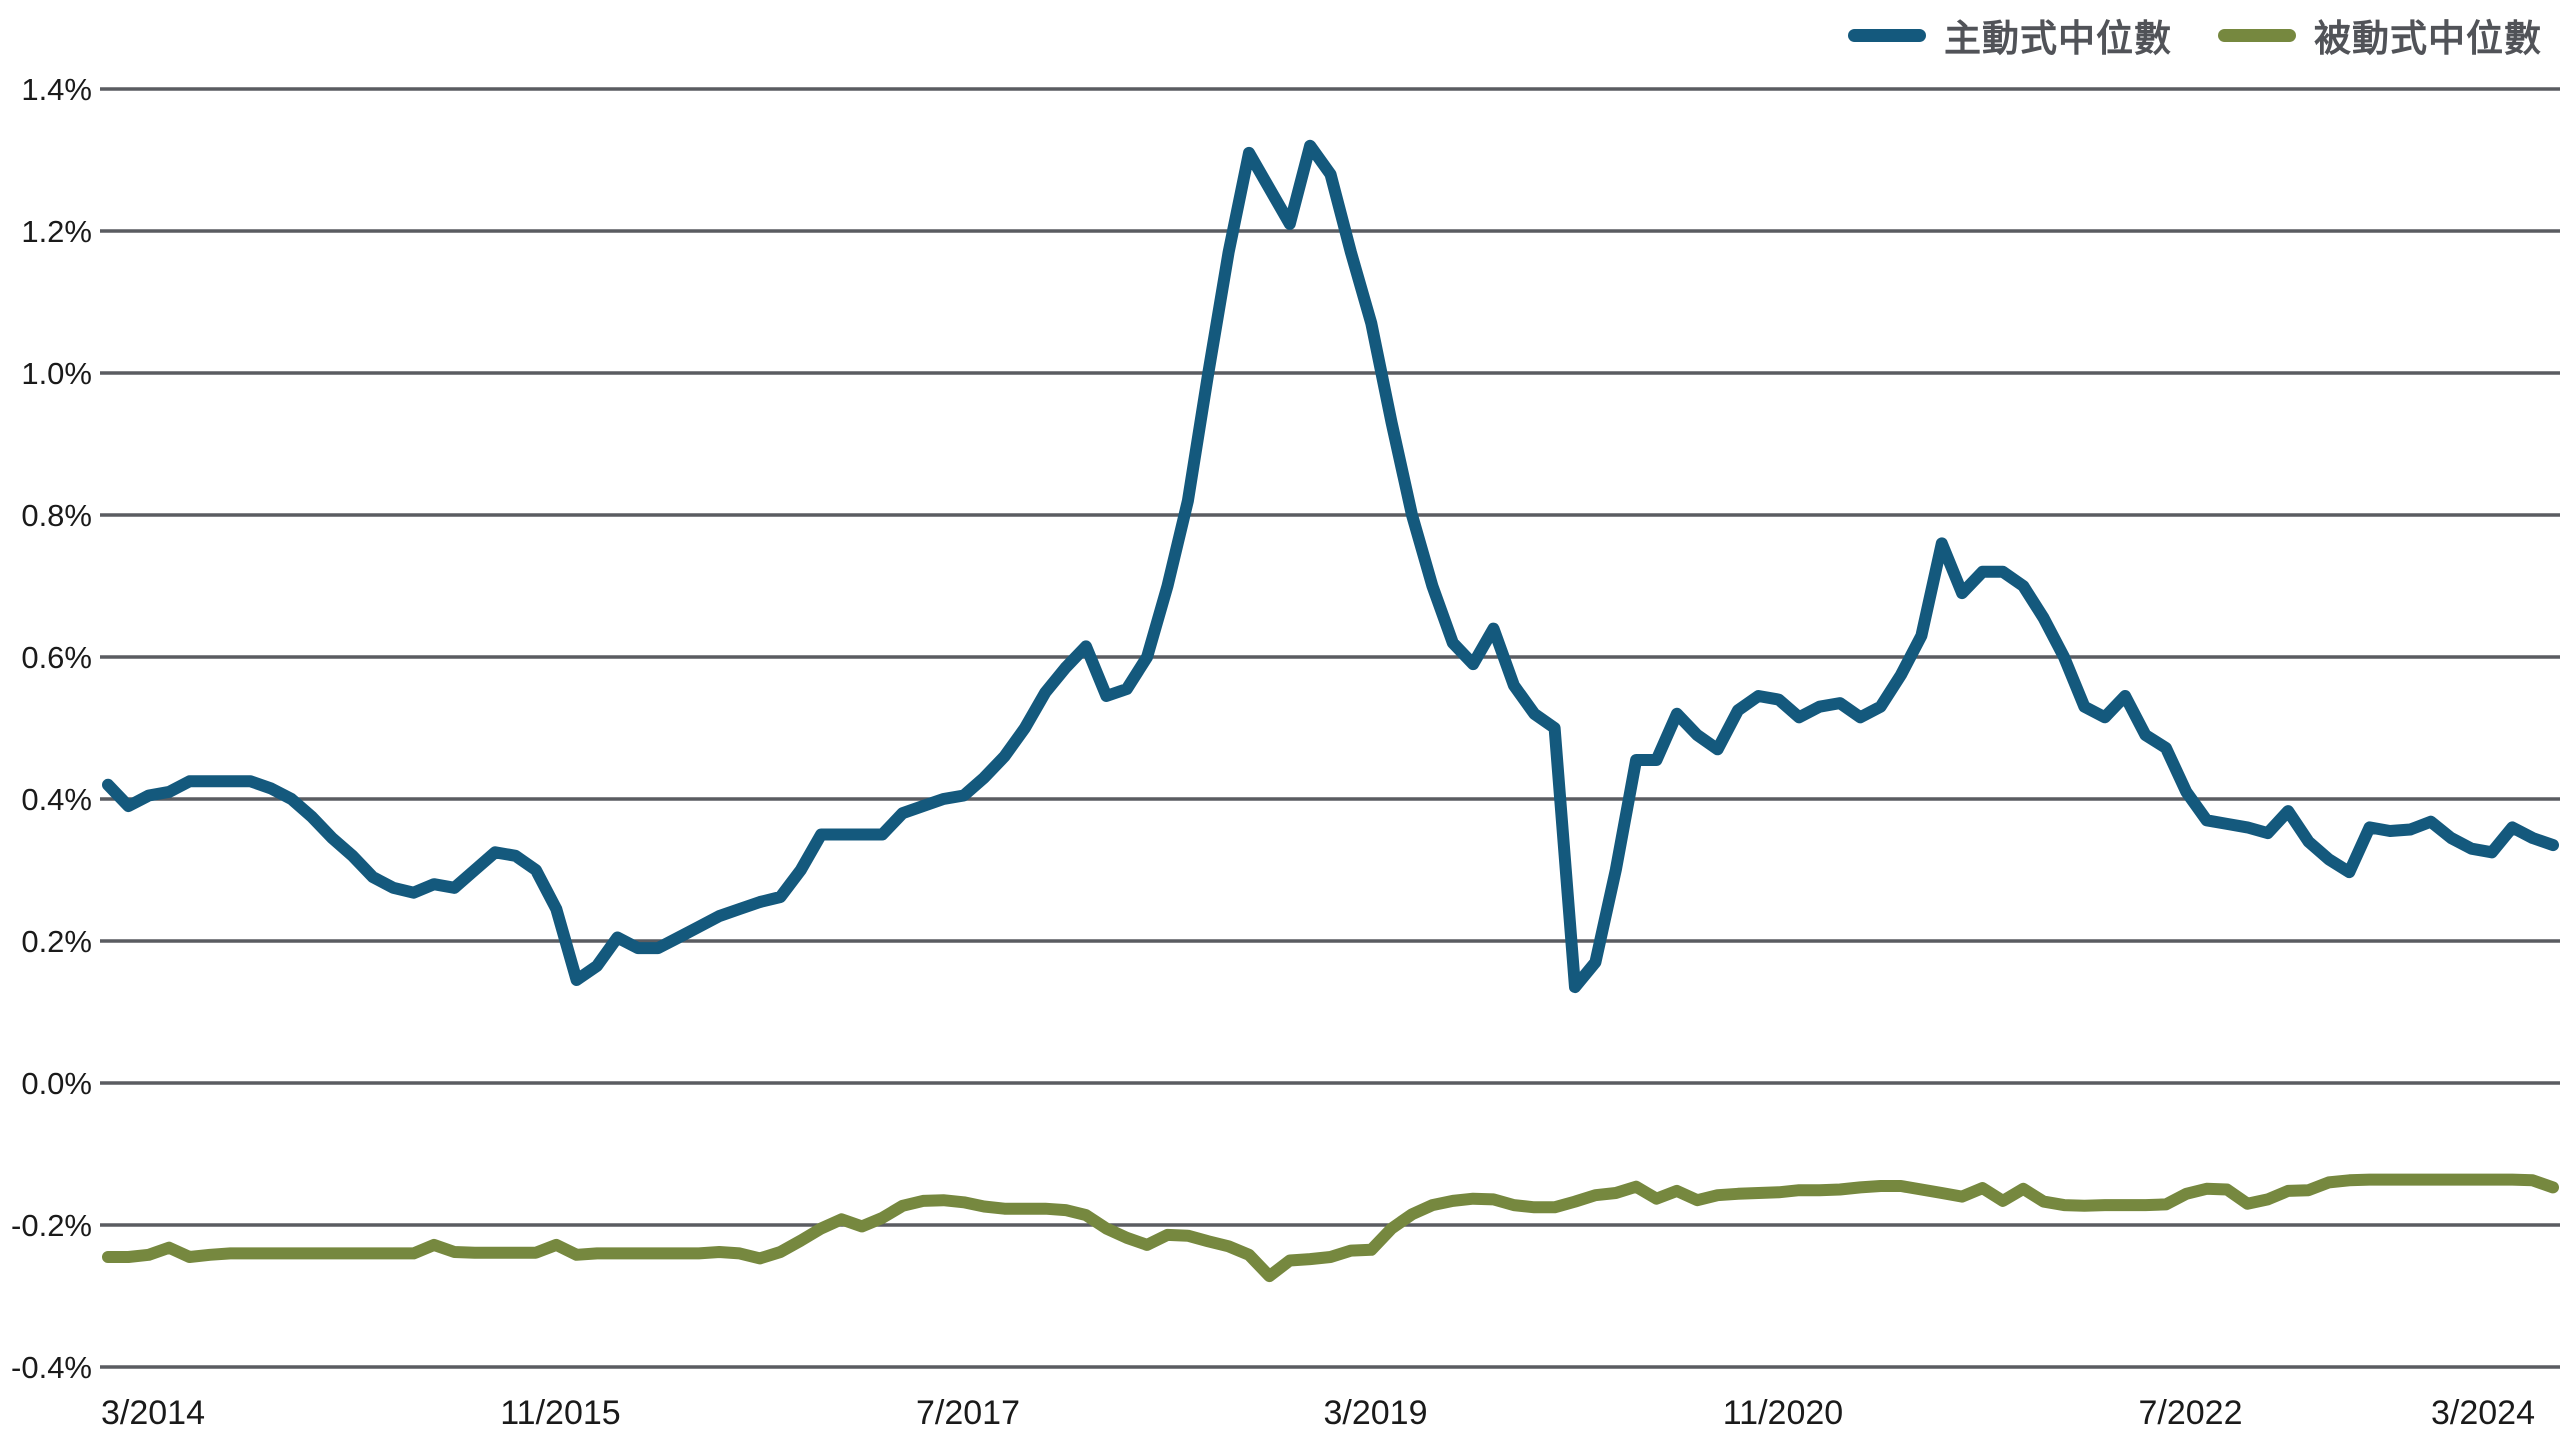 The height and width of the screenshot is (1440, 2560). Describe the element at coordinates (2257, 35) in the screenshot. I see `passive-series-swatch-icon` at that location.